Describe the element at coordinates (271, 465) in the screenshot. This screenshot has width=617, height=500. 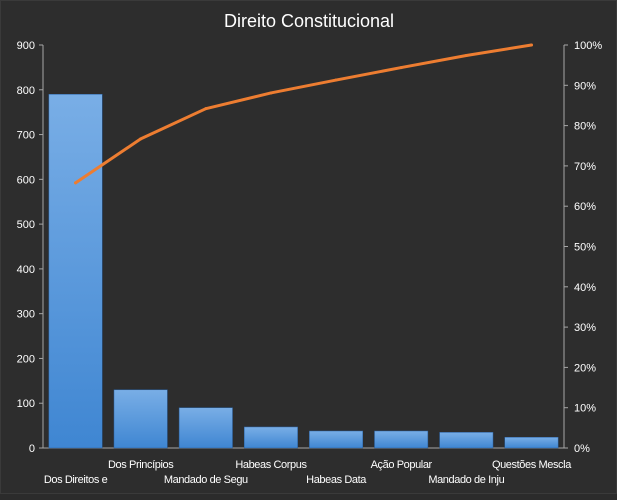
I see `category-label: Habeas Corpus` at that location.